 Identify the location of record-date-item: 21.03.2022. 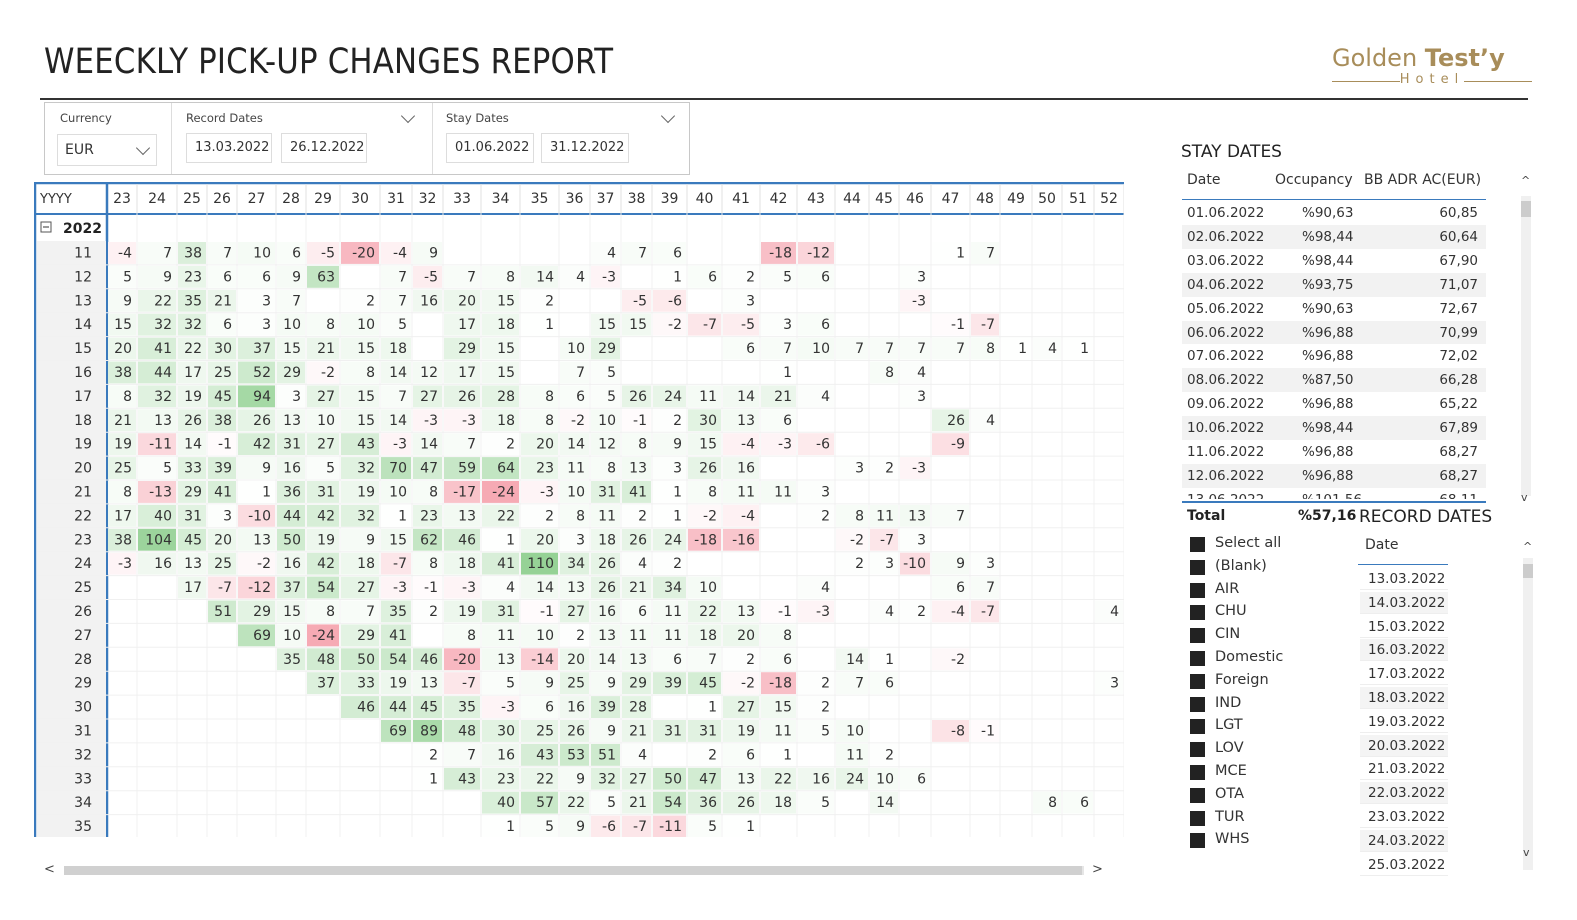
(1404, 769).